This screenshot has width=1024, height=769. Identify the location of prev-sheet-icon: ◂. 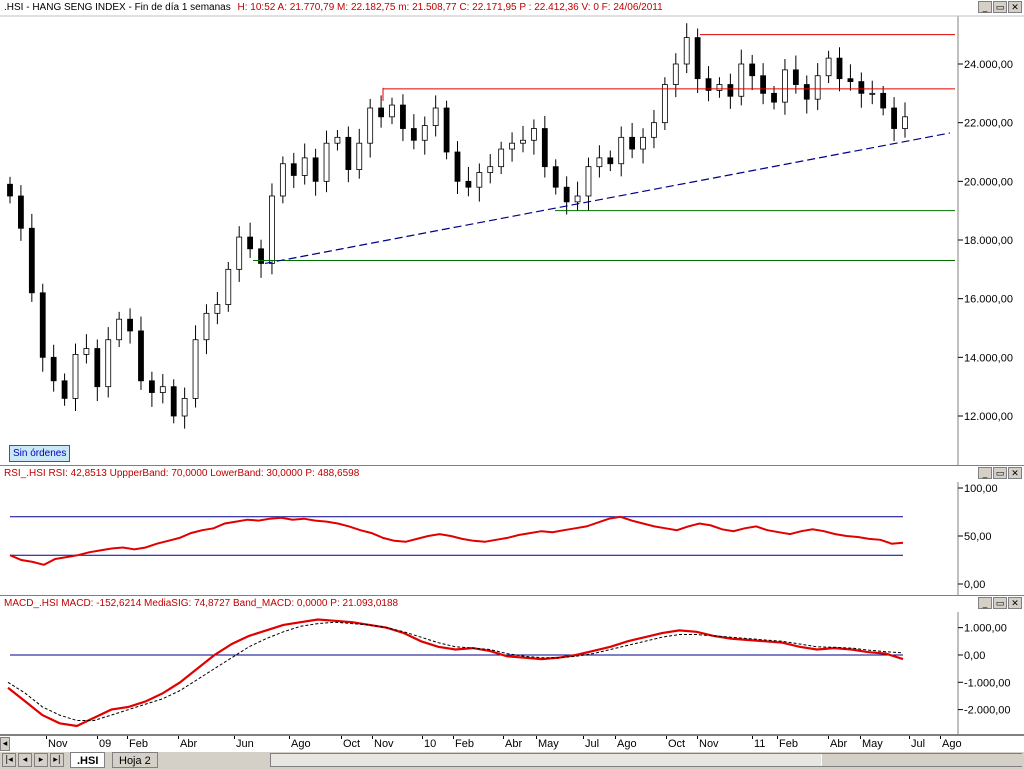
(25, 760).